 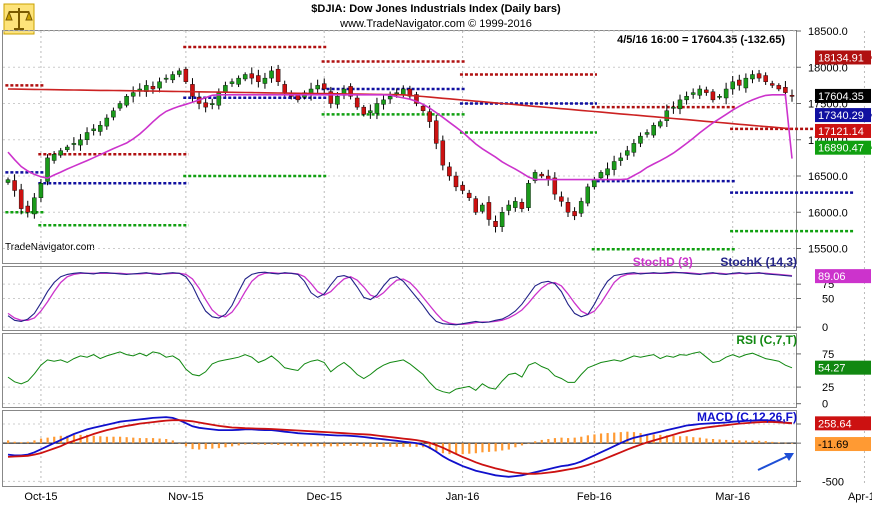 What do you see at coordinates (758, 262) in the screenshot?
I see `indicator-legend-label: StochK (14,3)` at bounding box center [758, 262].